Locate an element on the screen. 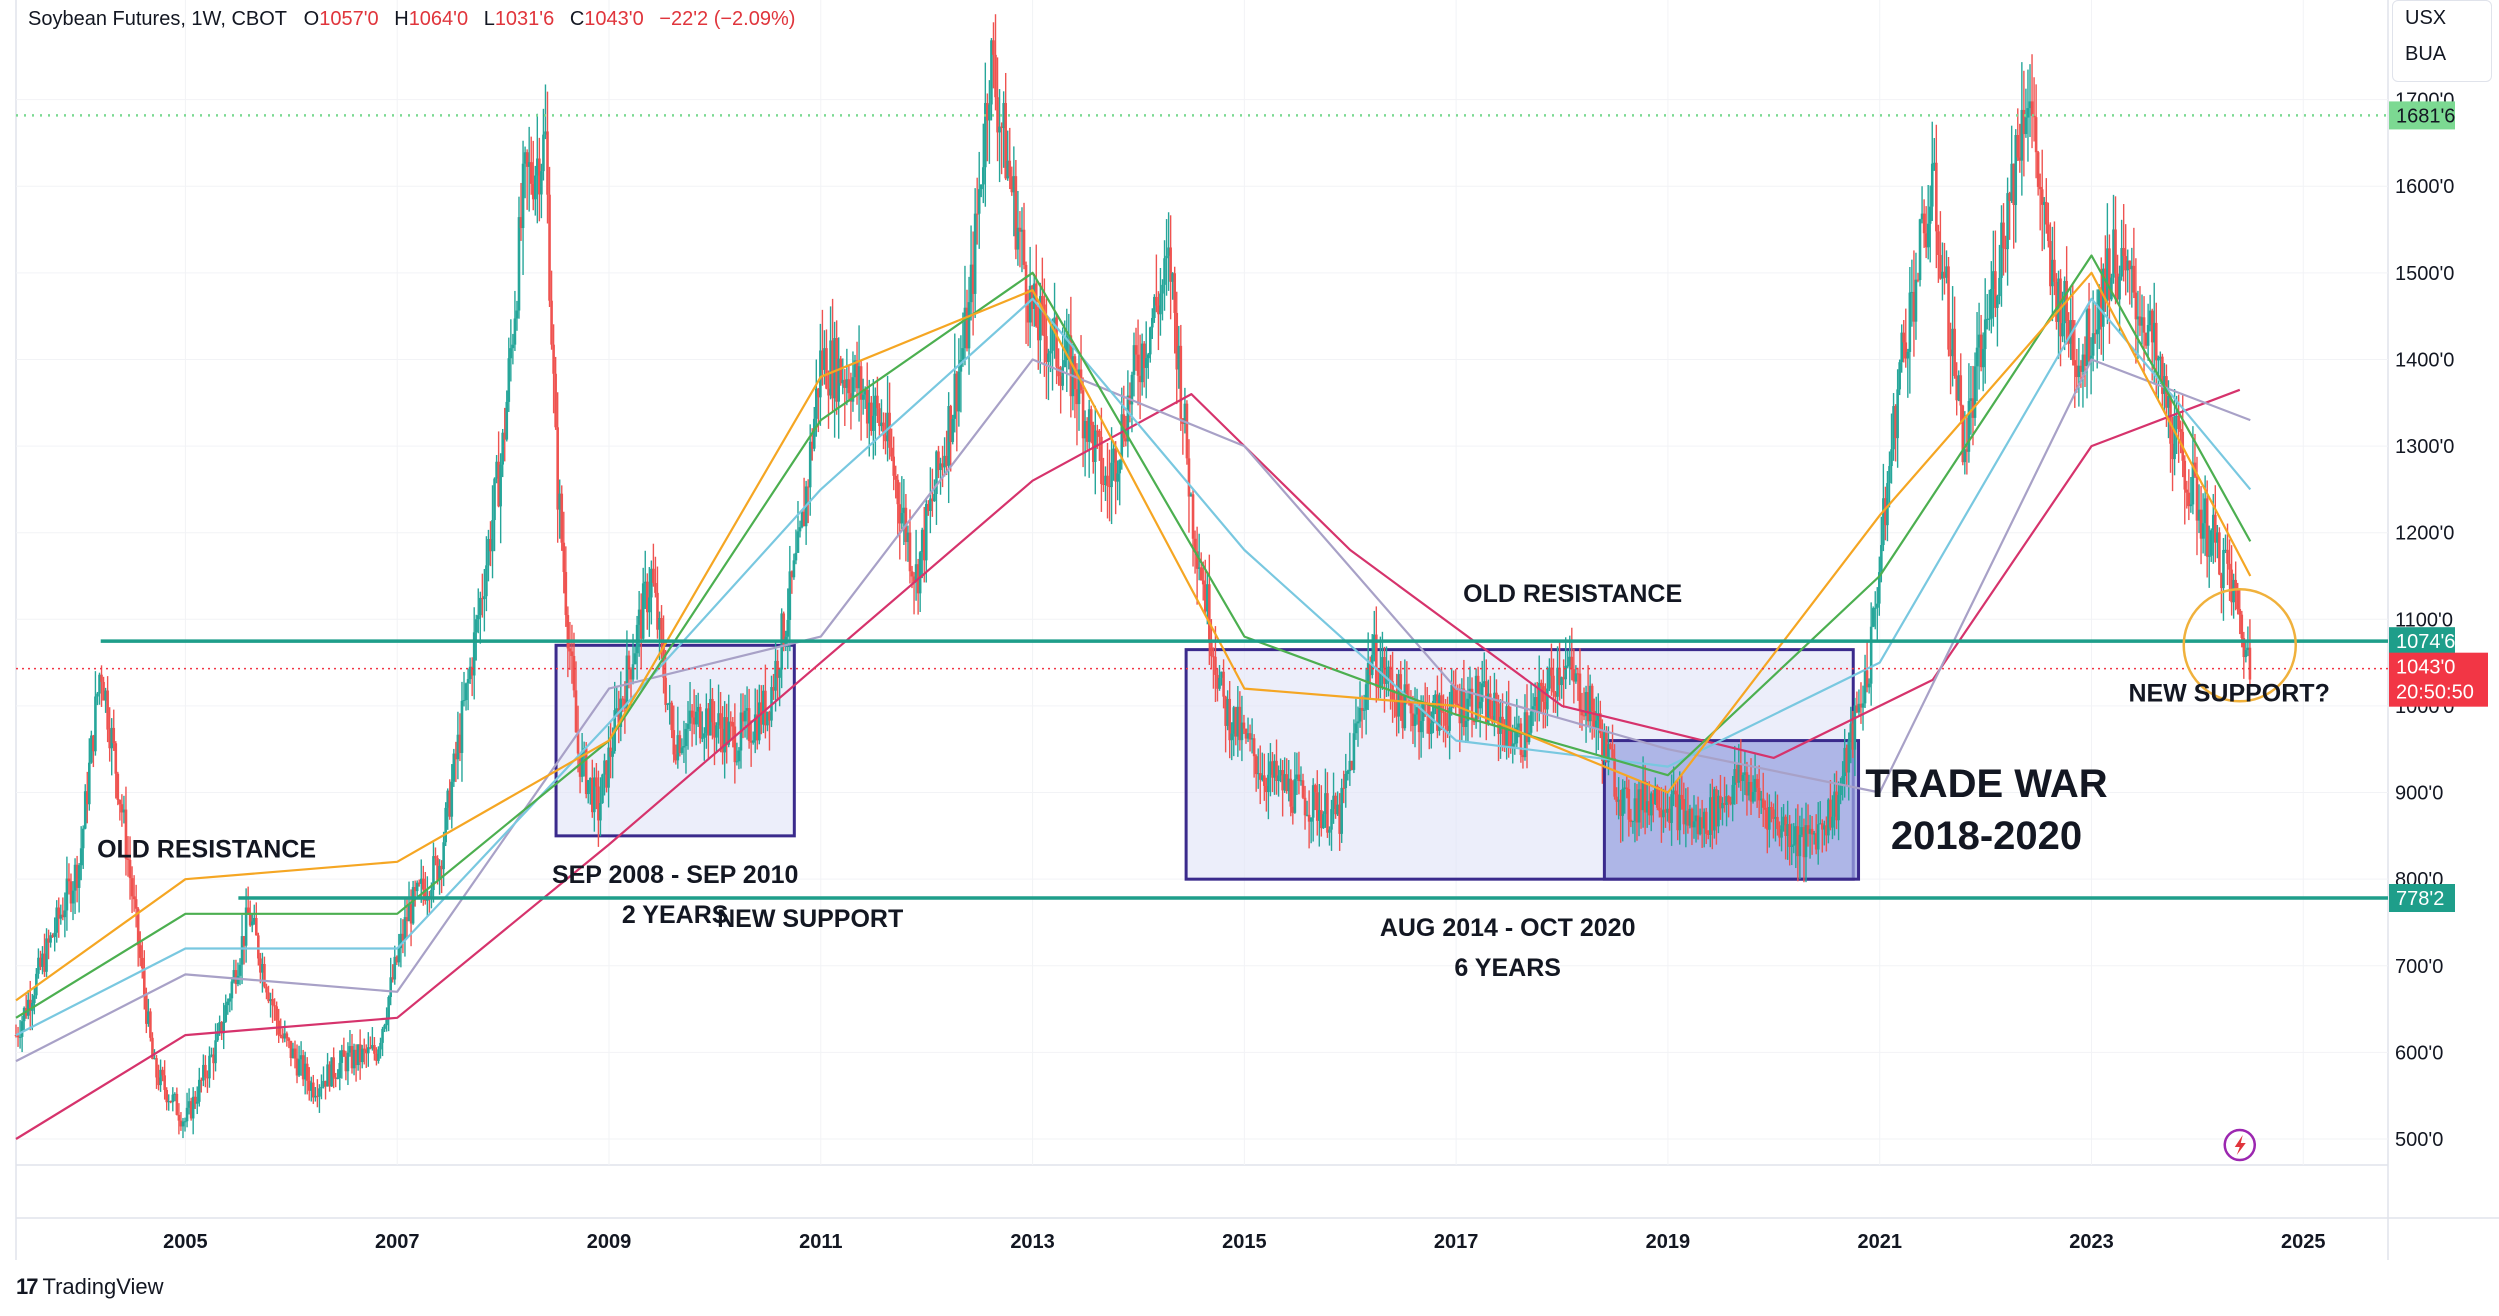 This screenshot has height=1316, width=2499. level-tag-label: 1074'6 is located at coordinates (2425, 642).